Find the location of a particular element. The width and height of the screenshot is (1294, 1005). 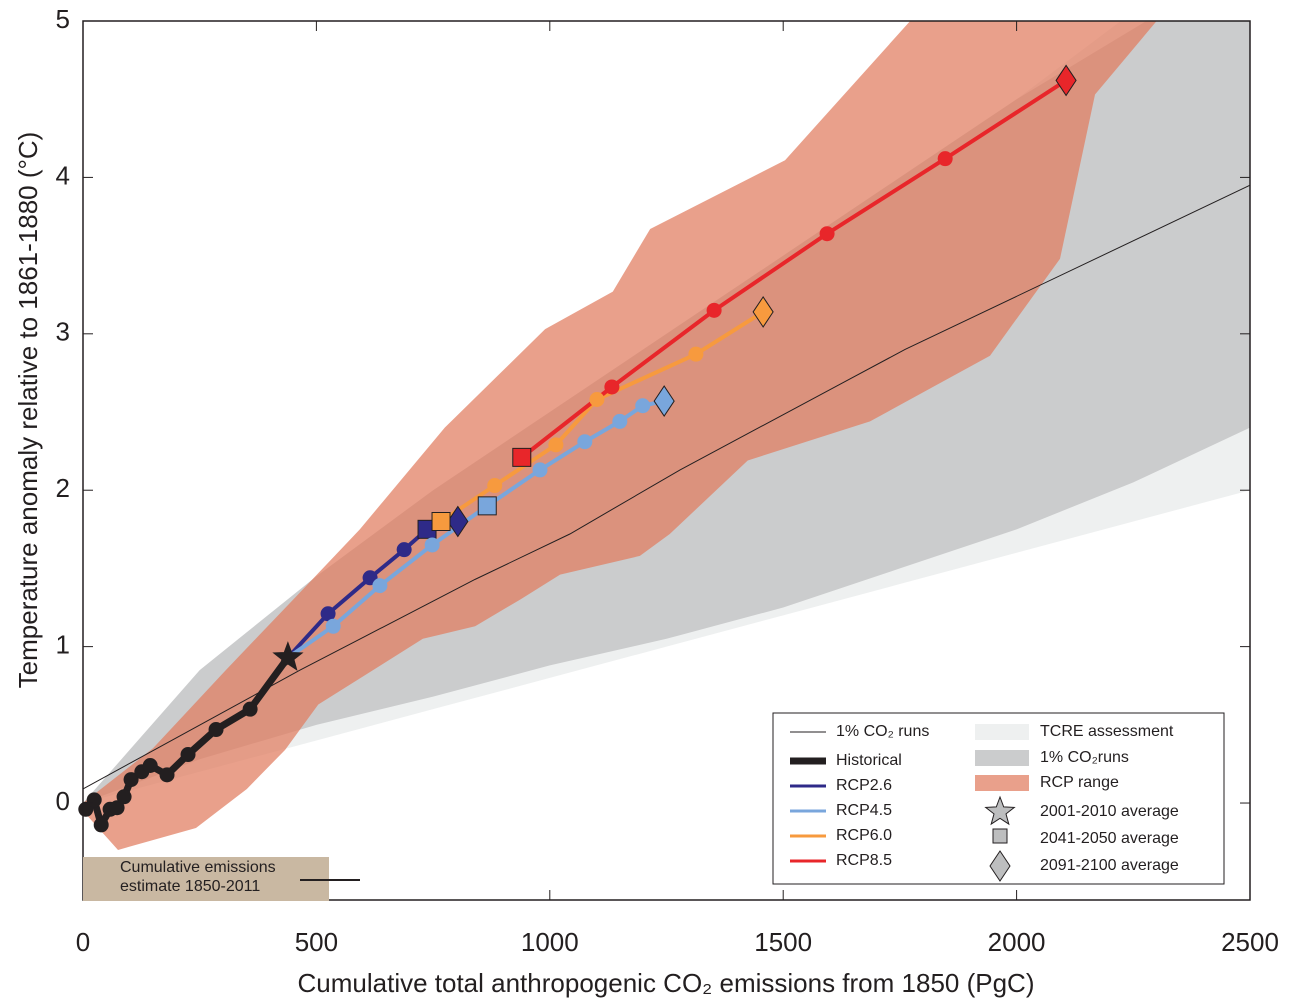

legend-label: TCRE assessment is located at coordinates (1107, 731).